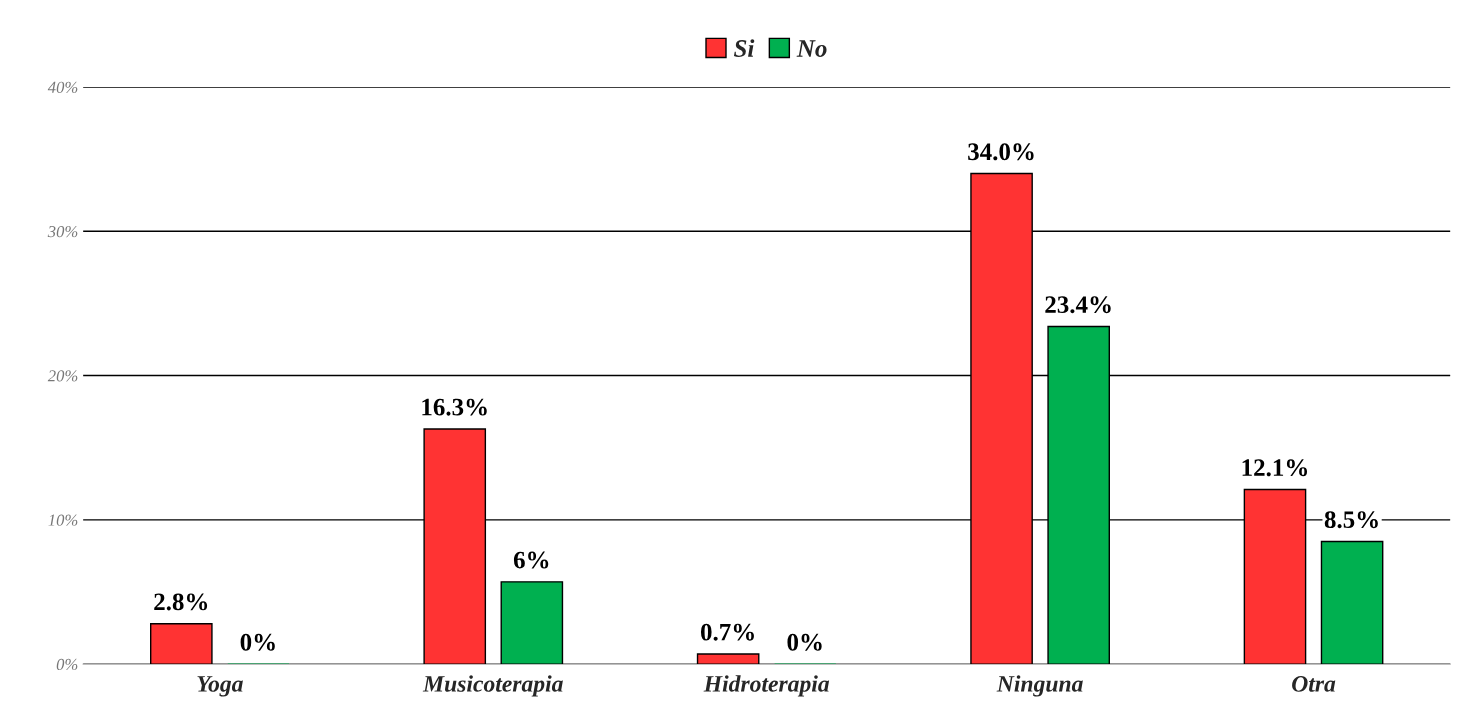 This screenshot has width=1459, height=725. What do you see at coordinates (62, 87) in the screenshot?
I see `y-tick-label: 40%` at bounding box center [62, 87].